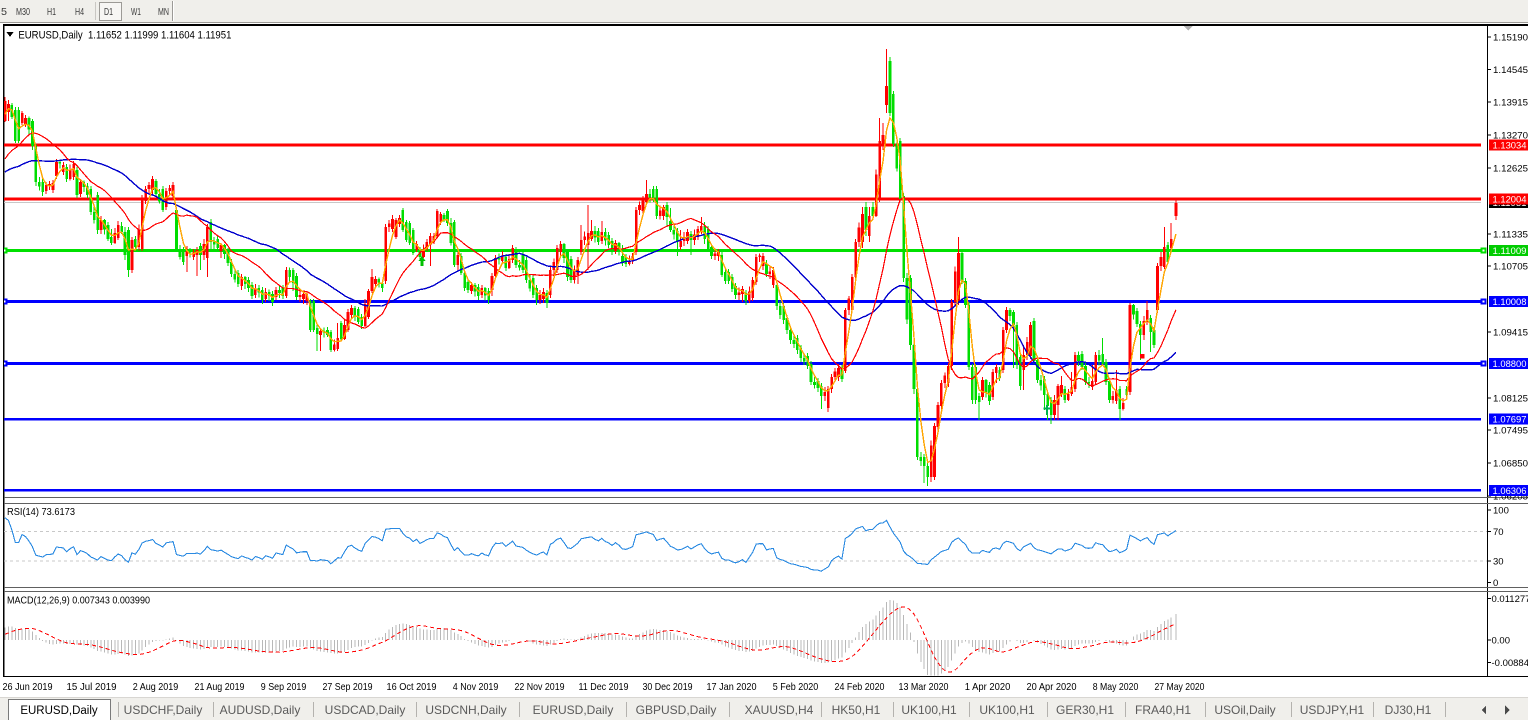 The width and height of the screenshot is (1528, 720). I want to click on svg-text: USDCHF,Daily, so click(163, 710).